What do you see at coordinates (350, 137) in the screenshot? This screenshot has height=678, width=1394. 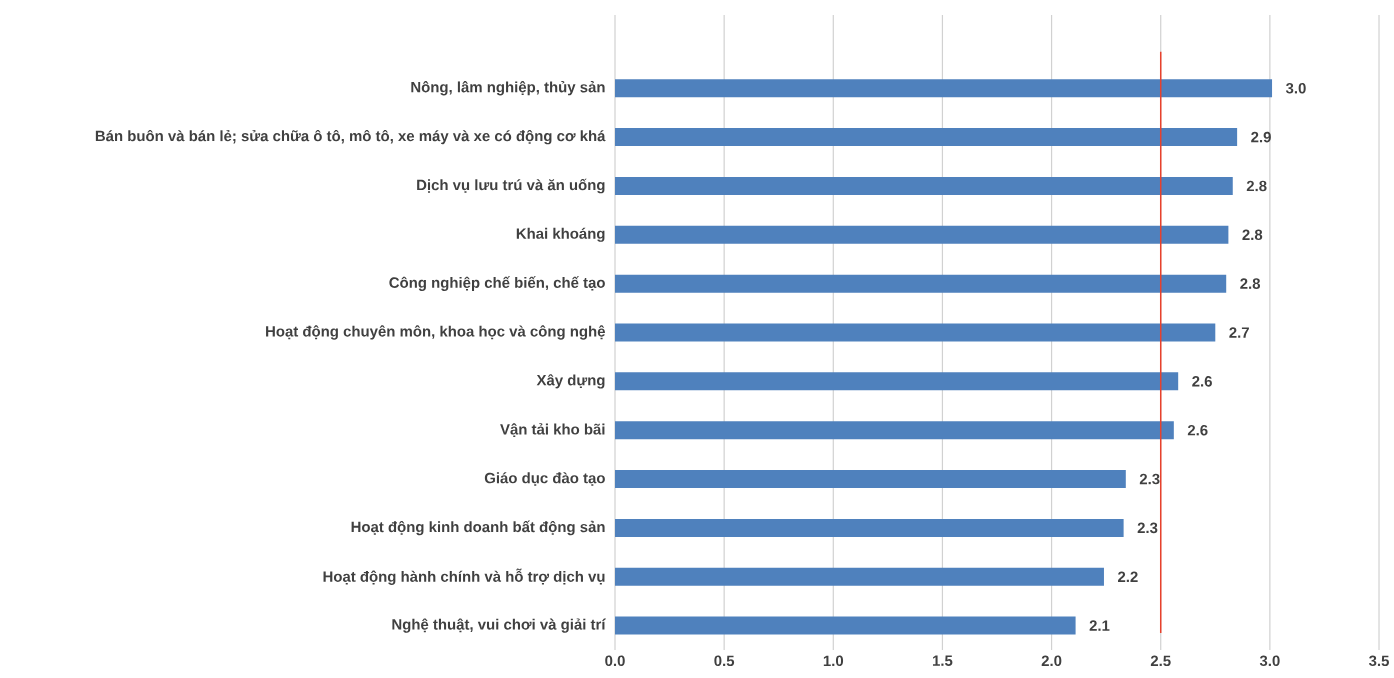 I see `y-tick-label: Bán buôn và bán lẻ; sửa chữa ô tô, mô tô, xe máy và xe có động cơ khá` at bounding box center [350, 137].